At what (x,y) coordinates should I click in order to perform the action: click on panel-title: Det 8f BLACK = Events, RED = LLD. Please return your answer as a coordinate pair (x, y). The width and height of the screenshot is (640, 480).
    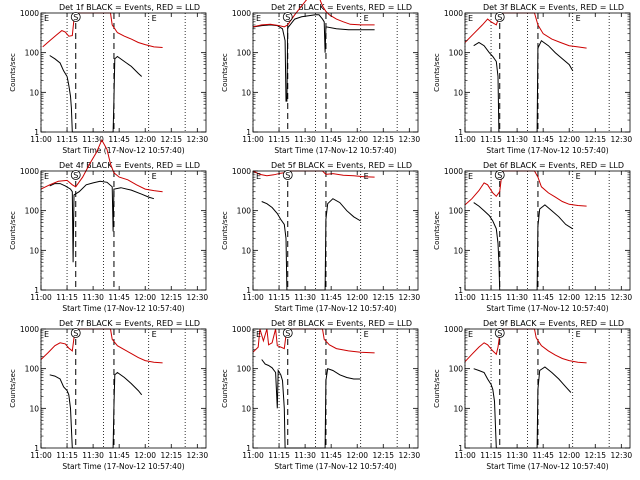
    Looking at the image, I should click on (341, 323).